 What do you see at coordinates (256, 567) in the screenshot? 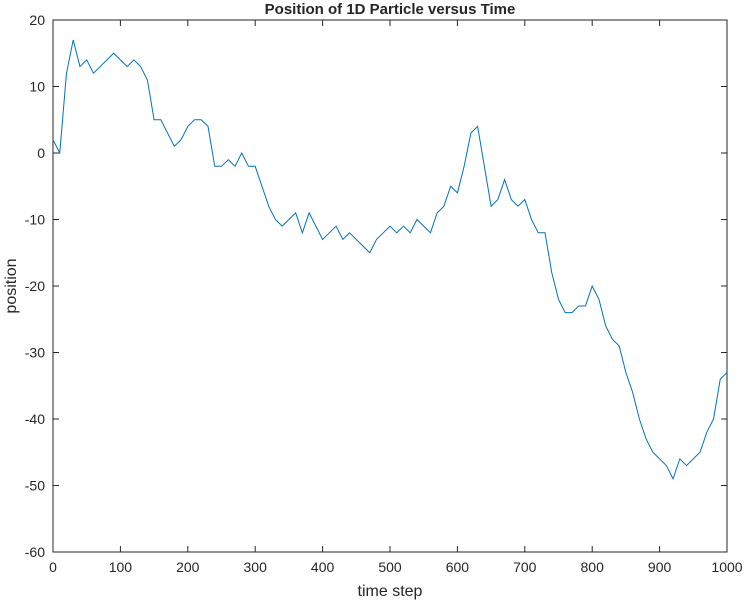
I see `x-tick-label: 300` at bounding box center [256, 567].